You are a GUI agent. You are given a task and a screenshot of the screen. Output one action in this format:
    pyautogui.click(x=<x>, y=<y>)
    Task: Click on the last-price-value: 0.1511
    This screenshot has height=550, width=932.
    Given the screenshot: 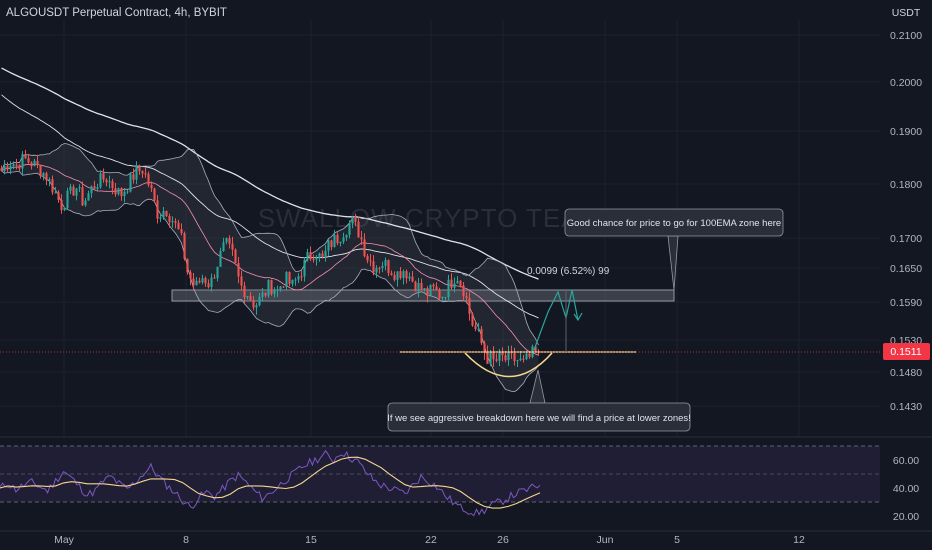 What is the action you would take?
    pyautogui.click(x=905, y=352)
    